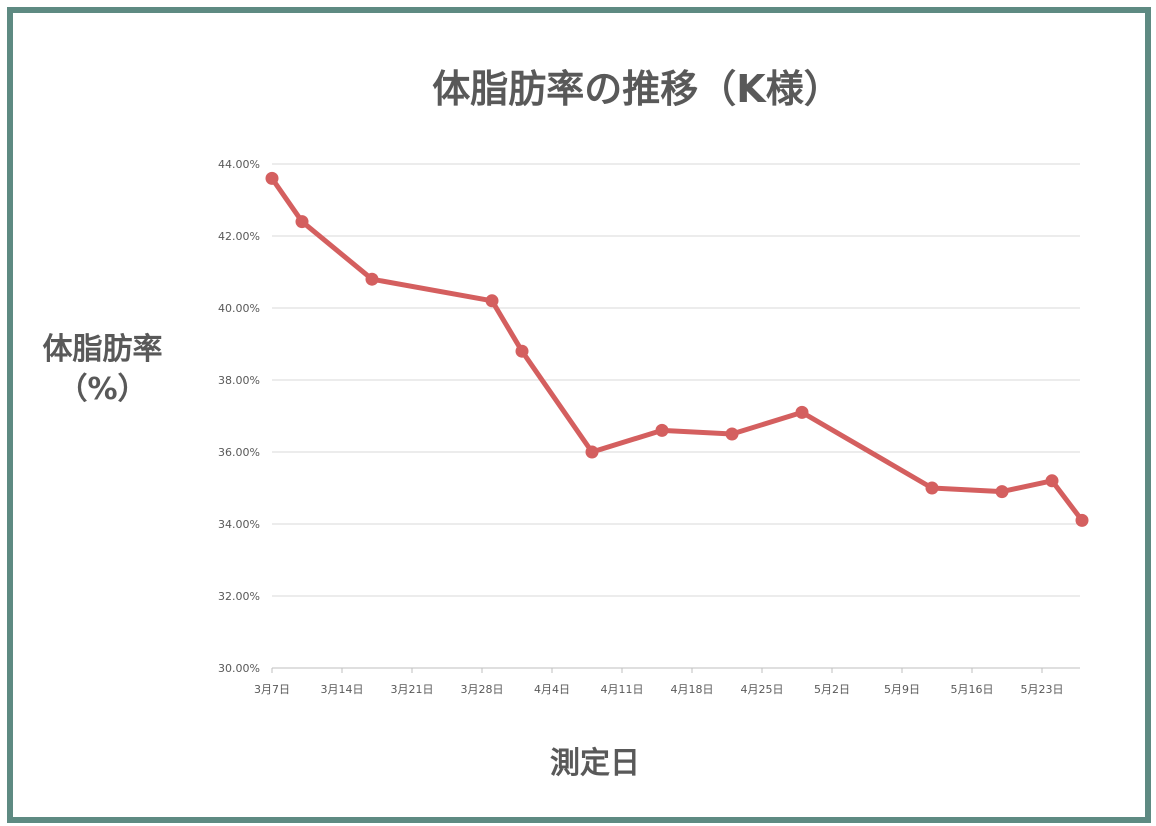  I want to click on y-tick-label: 38.00%, so click(239, 380).